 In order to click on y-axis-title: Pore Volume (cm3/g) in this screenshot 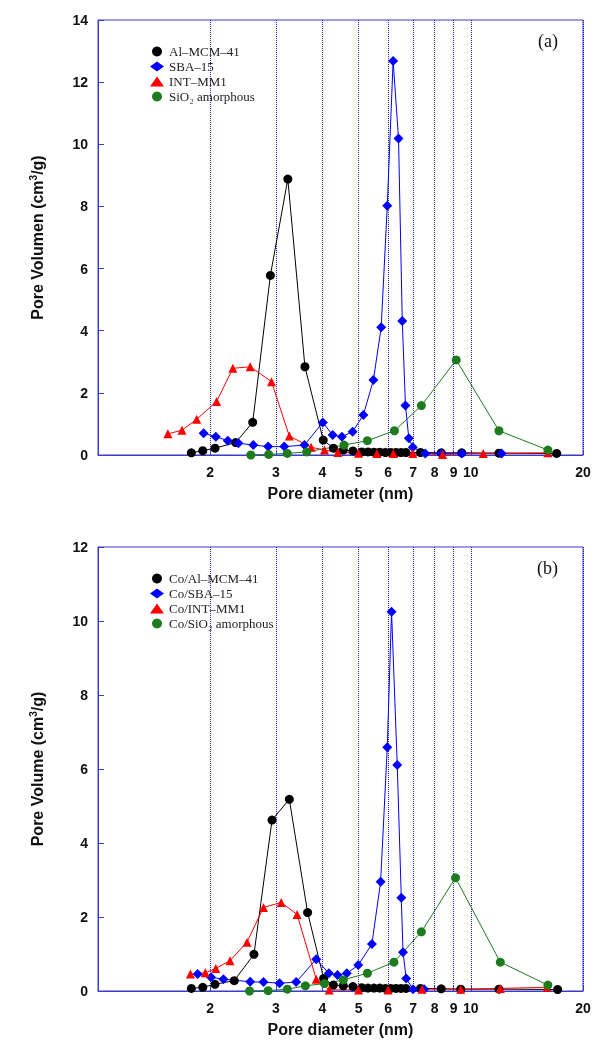, I will do `click(36, 769)`.